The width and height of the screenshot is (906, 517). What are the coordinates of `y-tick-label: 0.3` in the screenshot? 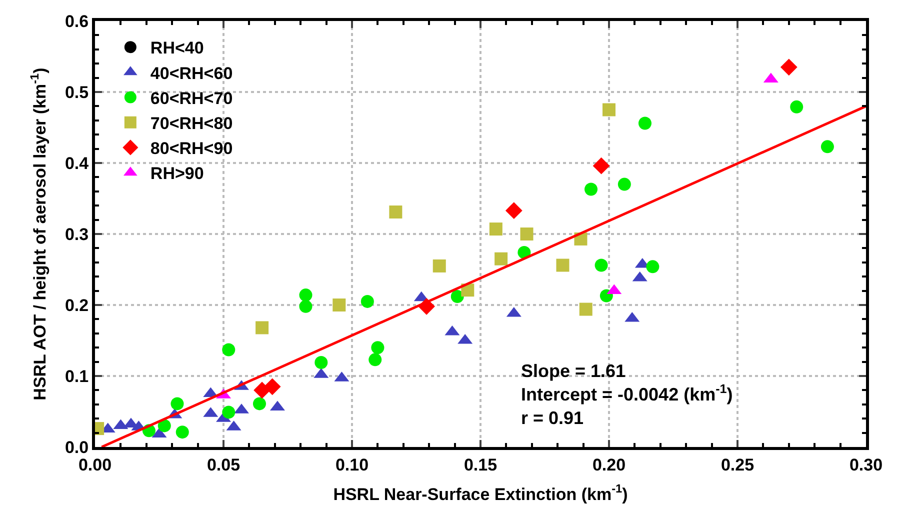 It's located at (76, 234).